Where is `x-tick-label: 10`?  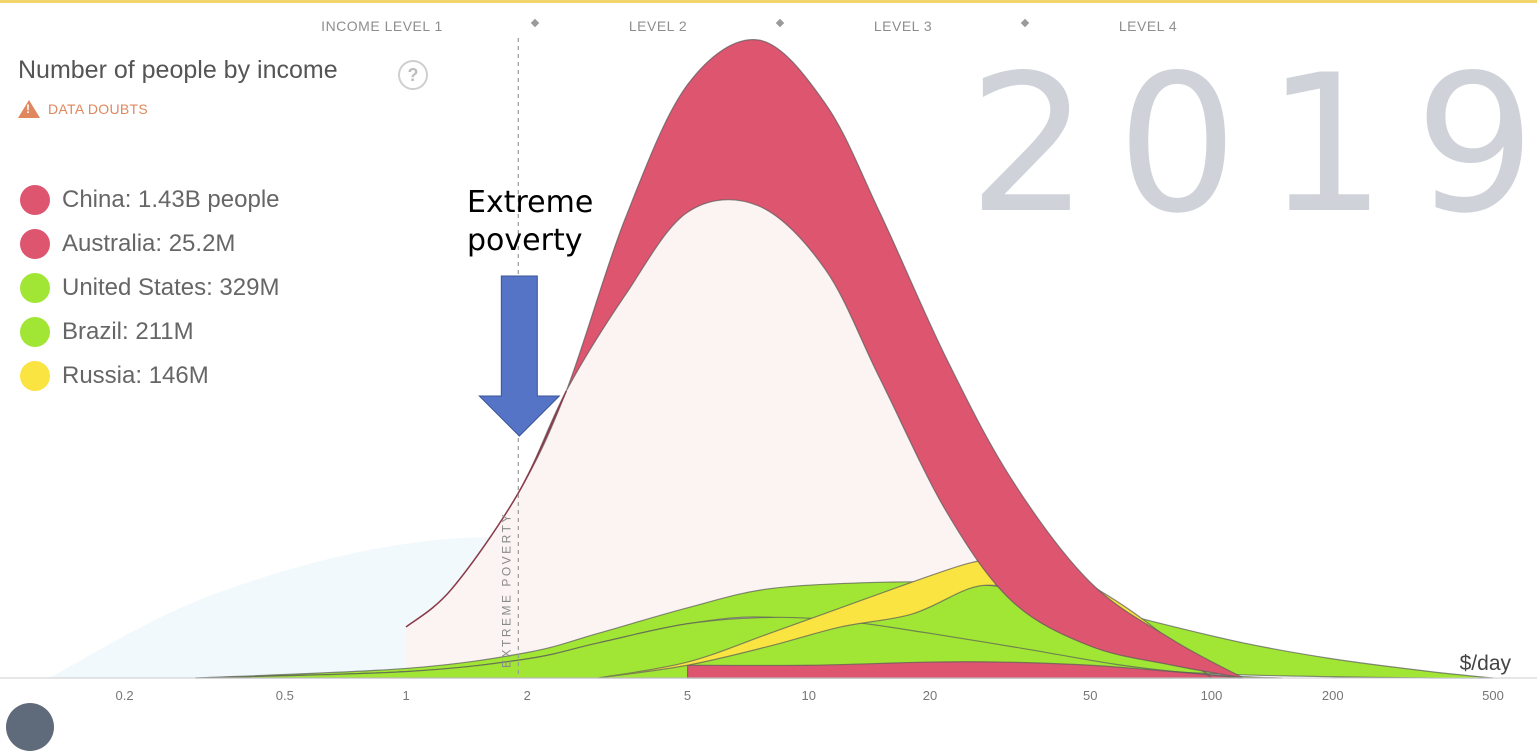 x-tick-label: 10 is located at coordinates (809, 695).